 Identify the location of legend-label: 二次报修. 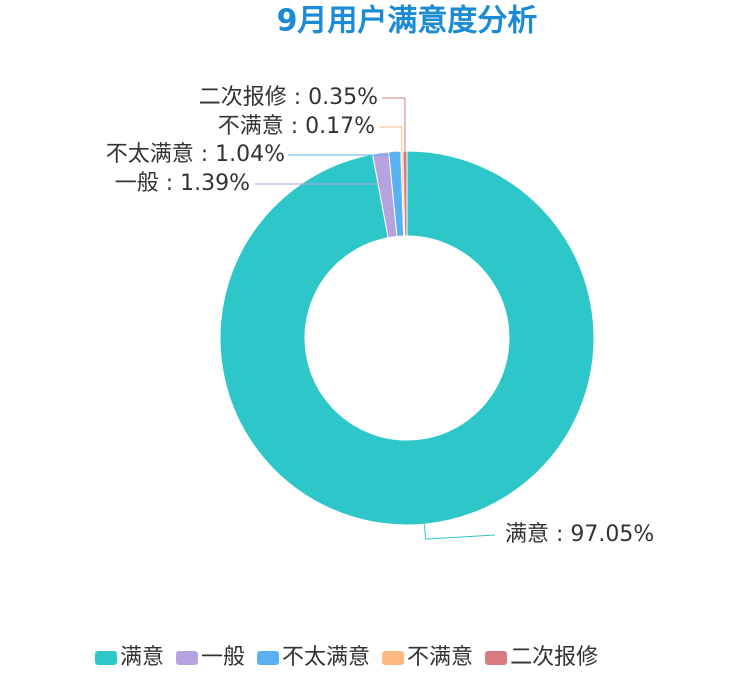
(554, 657).